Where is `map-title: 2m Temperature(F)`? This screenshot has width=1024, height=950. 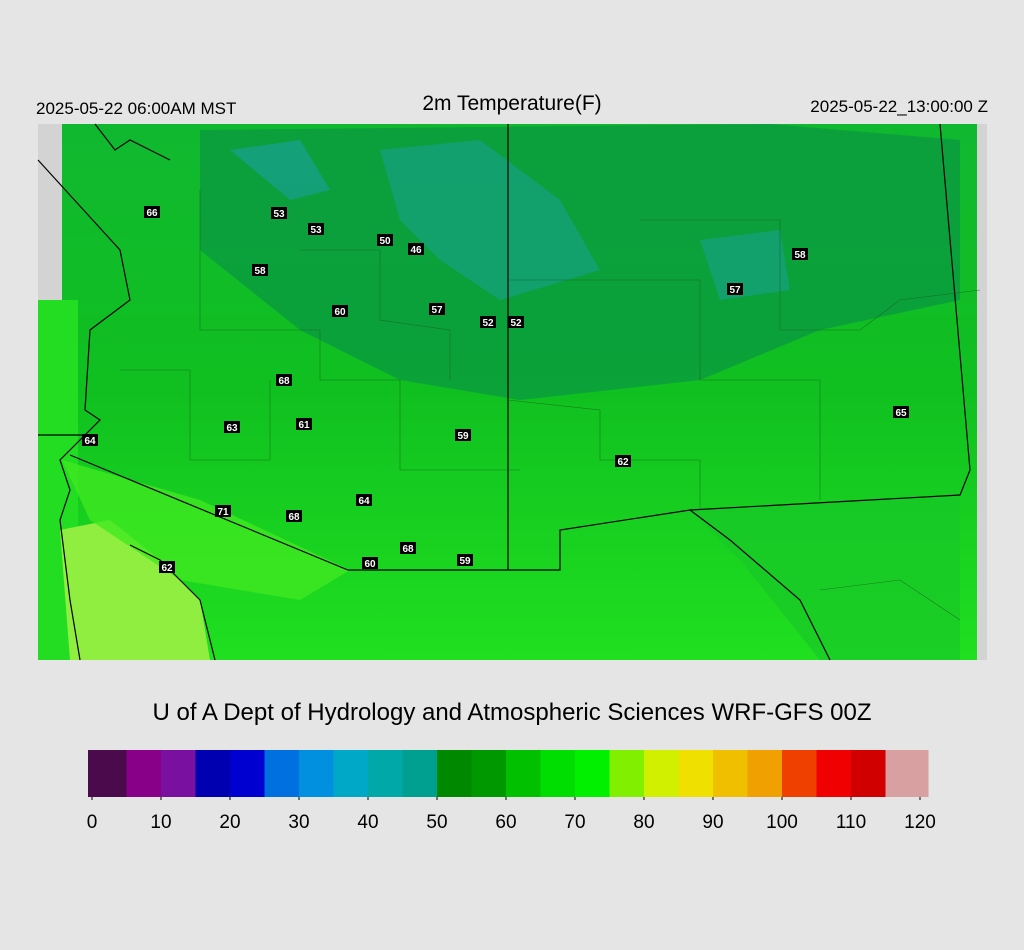
map-title: 2m Temperature(F) is located at coordinates (511, 103).